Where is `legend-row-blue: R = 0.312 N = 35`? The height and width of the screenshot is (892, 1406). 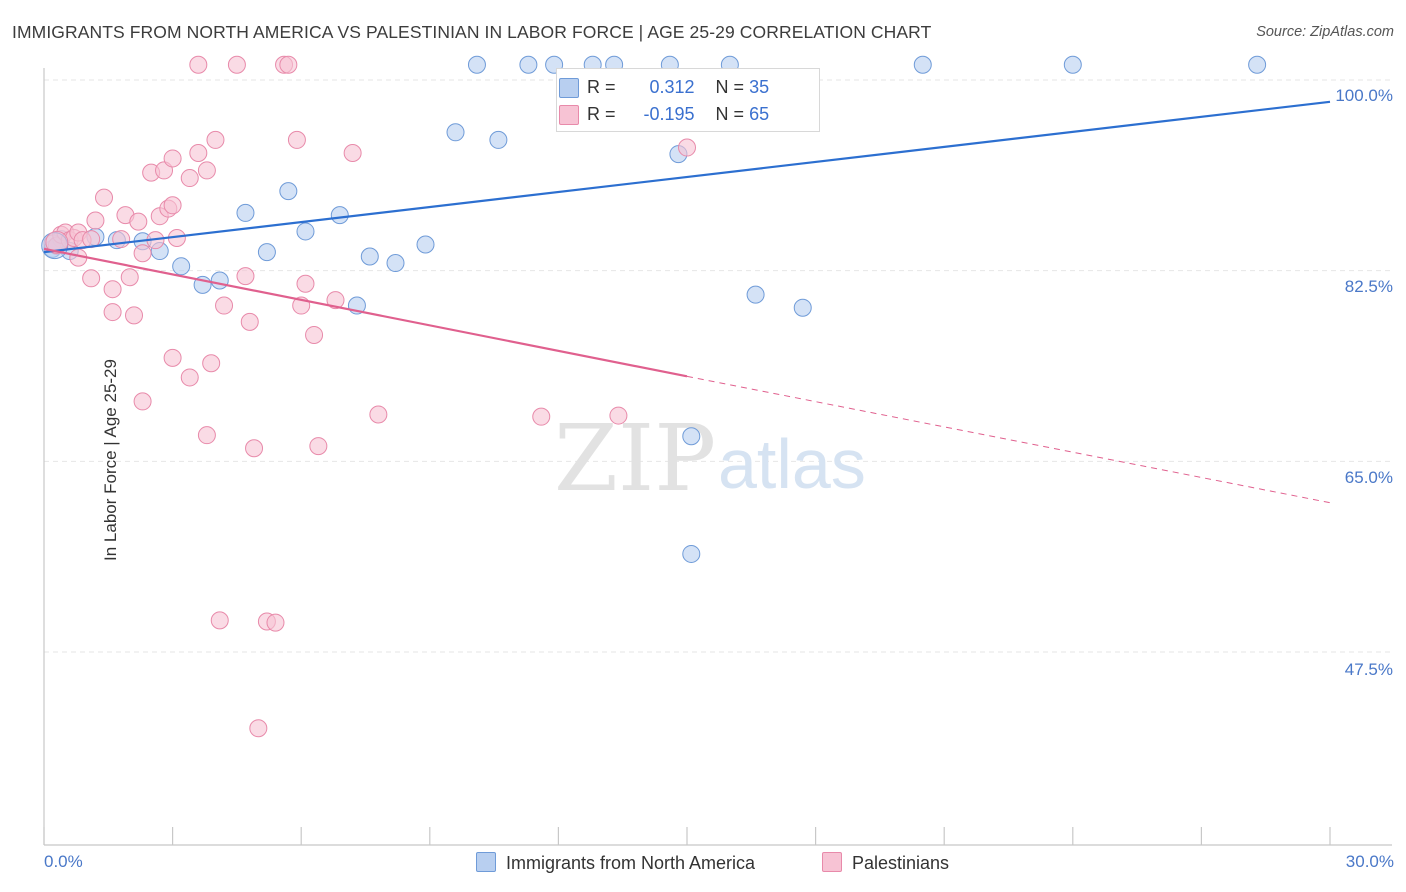 legend-row-blue: R = 0.312 N = 35 is located at coordinates (664, 87).